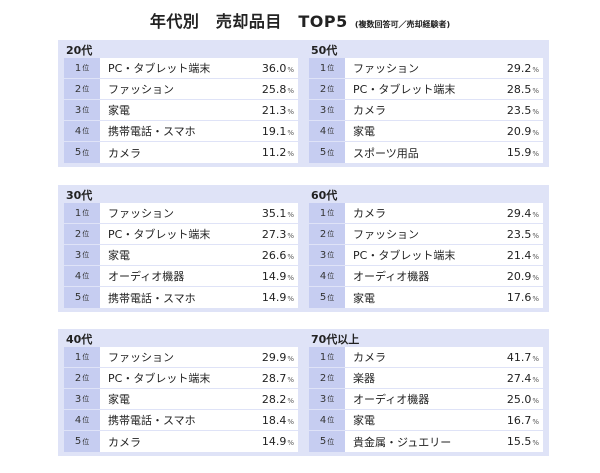 This screenshot has width=600, height=473. Describe the element at coordinates (426, 213) in the screenshot. I see `ranking-row: 1 位カメラ 29.4%` at that location.